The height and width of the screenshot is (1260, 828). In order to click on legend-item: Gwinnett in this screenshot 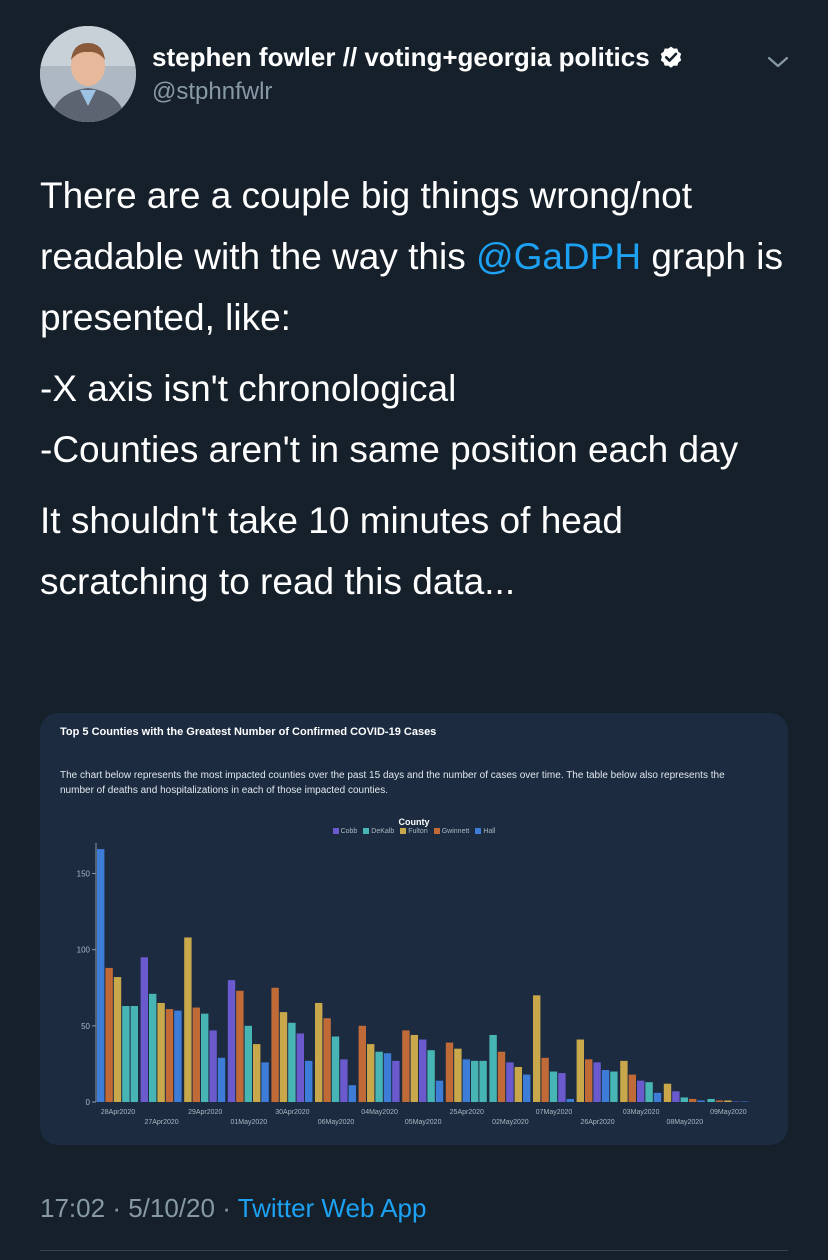, I will do `click(451, 831)`.